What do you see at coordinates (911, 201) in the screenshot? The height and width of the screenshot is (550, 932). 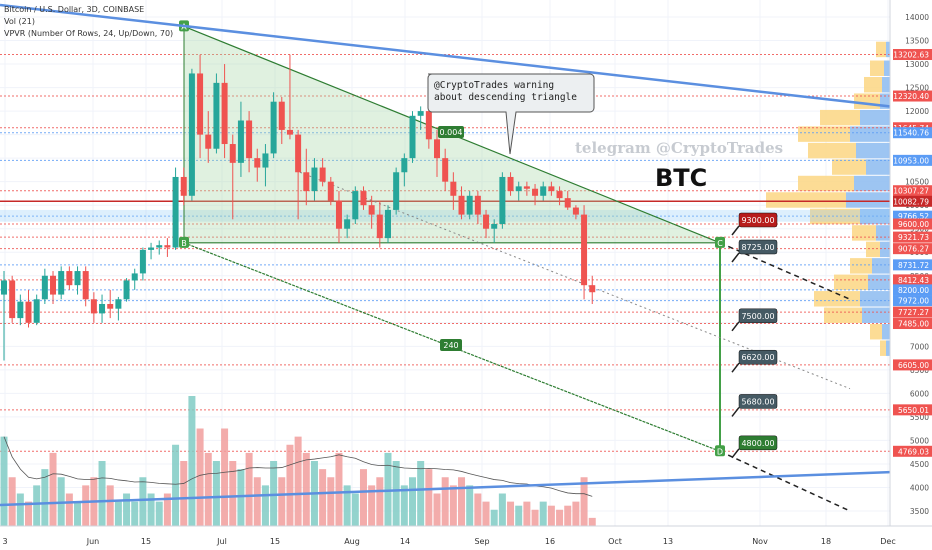 I see `price-label: 10082.79` at bounding box center [911, 201].